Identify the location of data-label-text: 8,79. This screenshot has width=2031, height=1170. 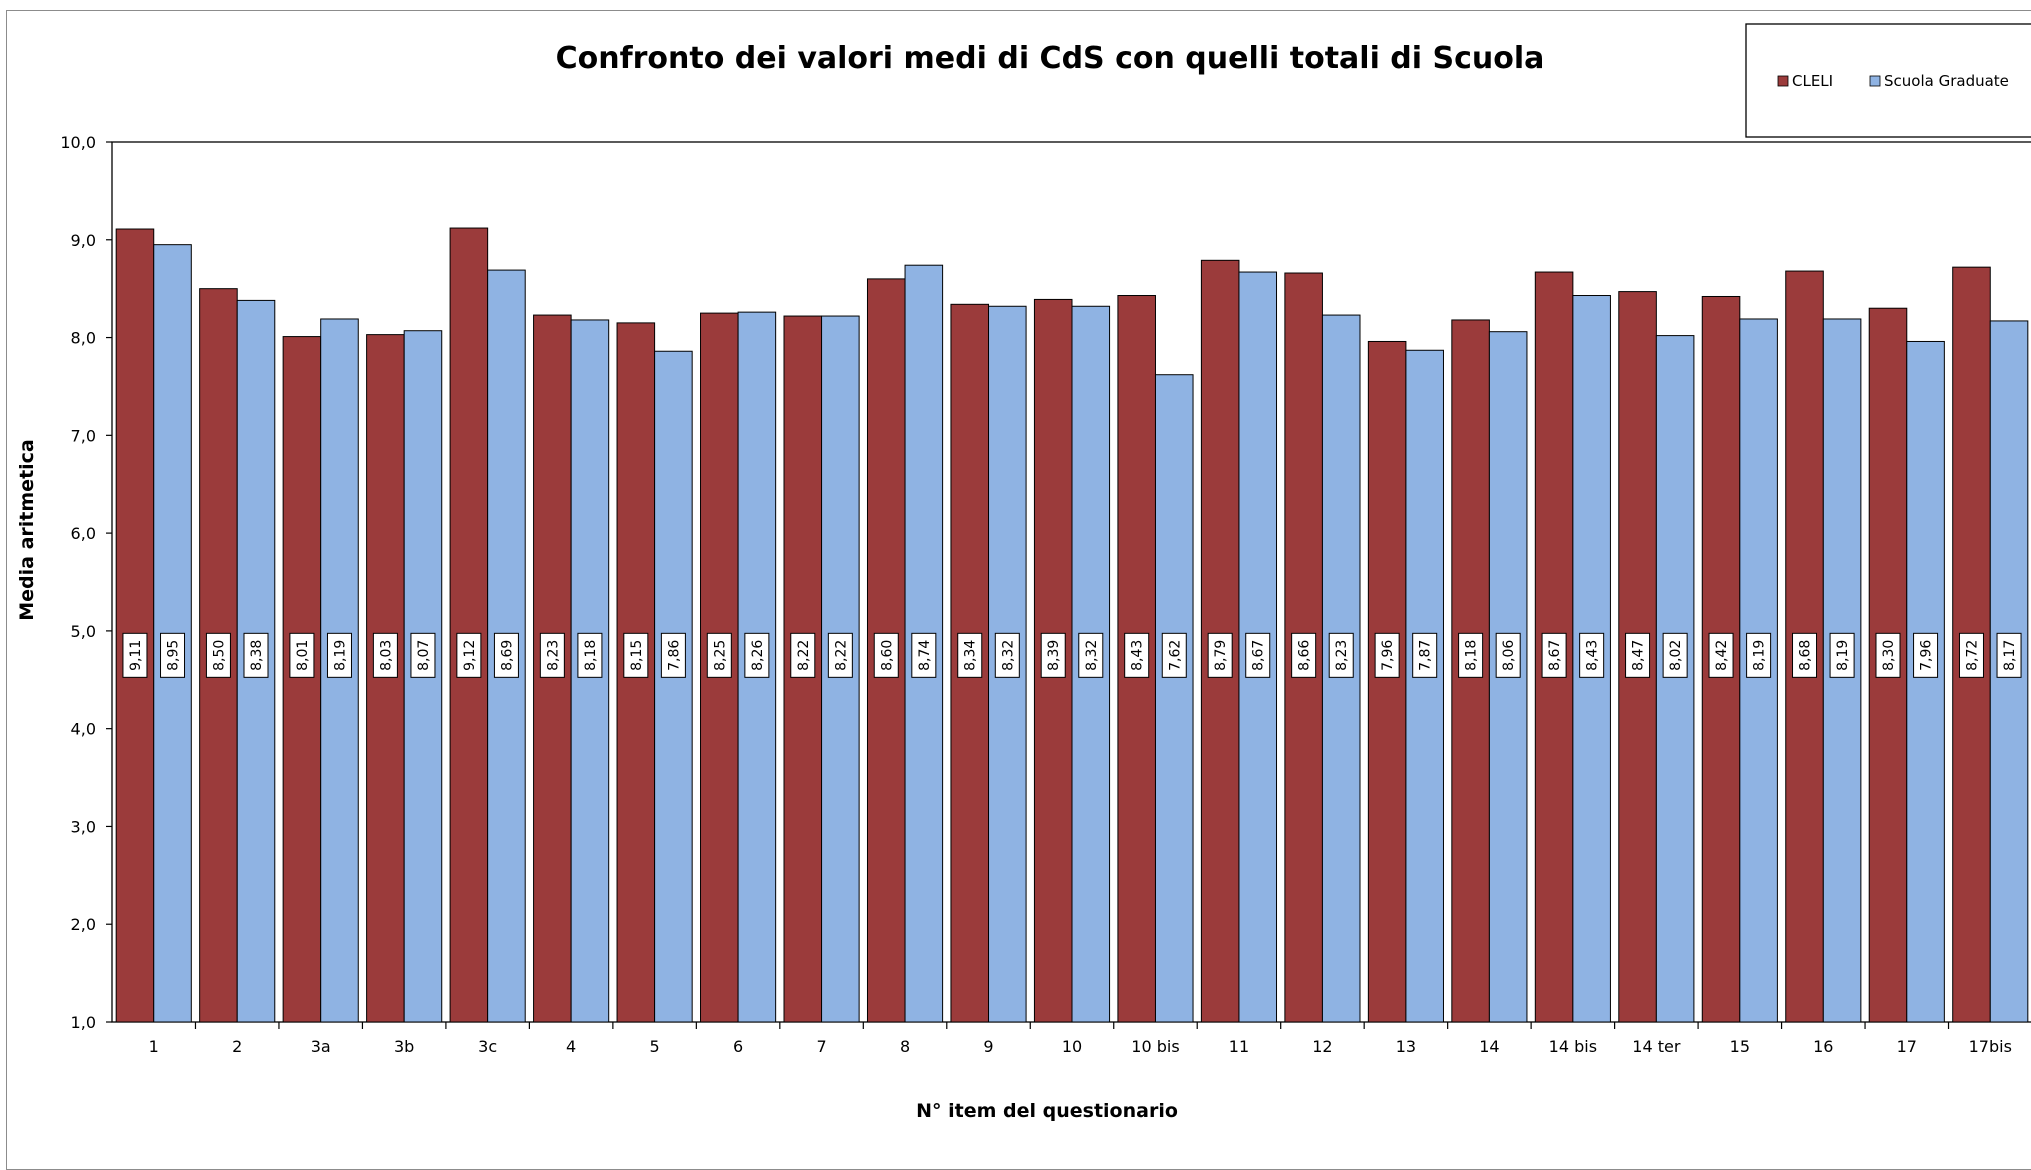
(1221, 655).